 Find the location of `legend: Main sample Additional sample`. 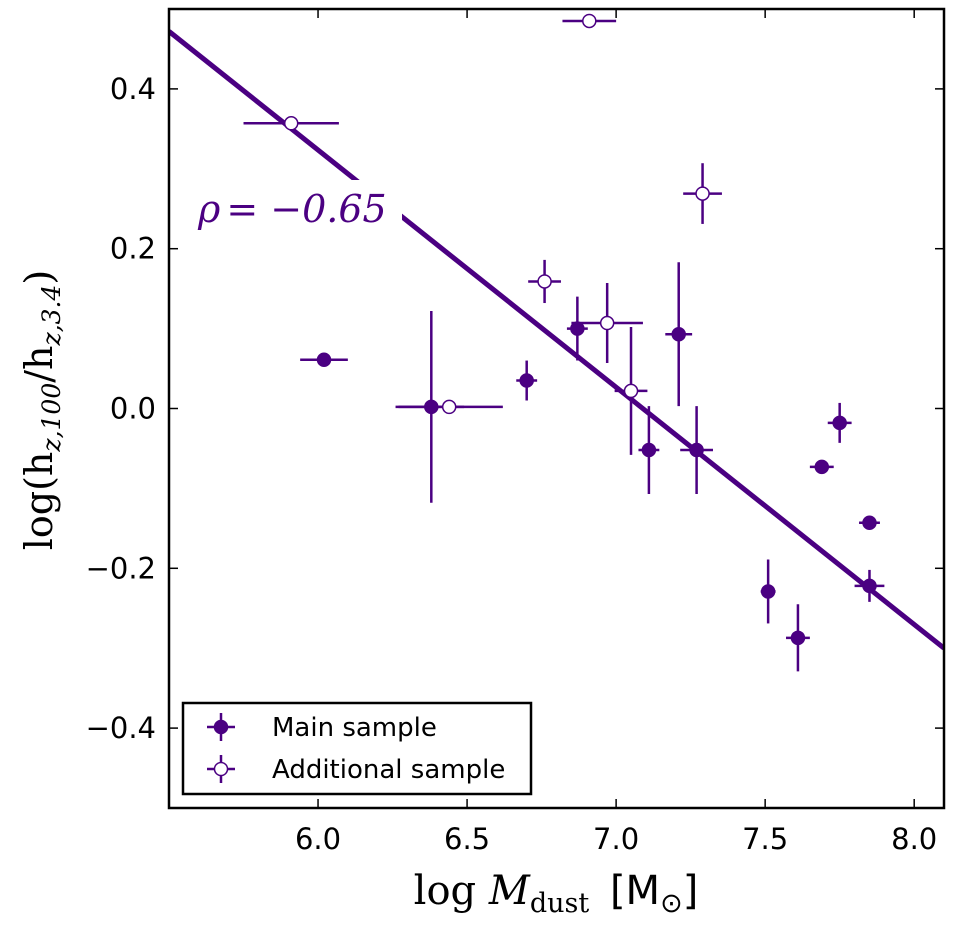

legend: Main sample Additional sample is located at coordinates (357, 748).